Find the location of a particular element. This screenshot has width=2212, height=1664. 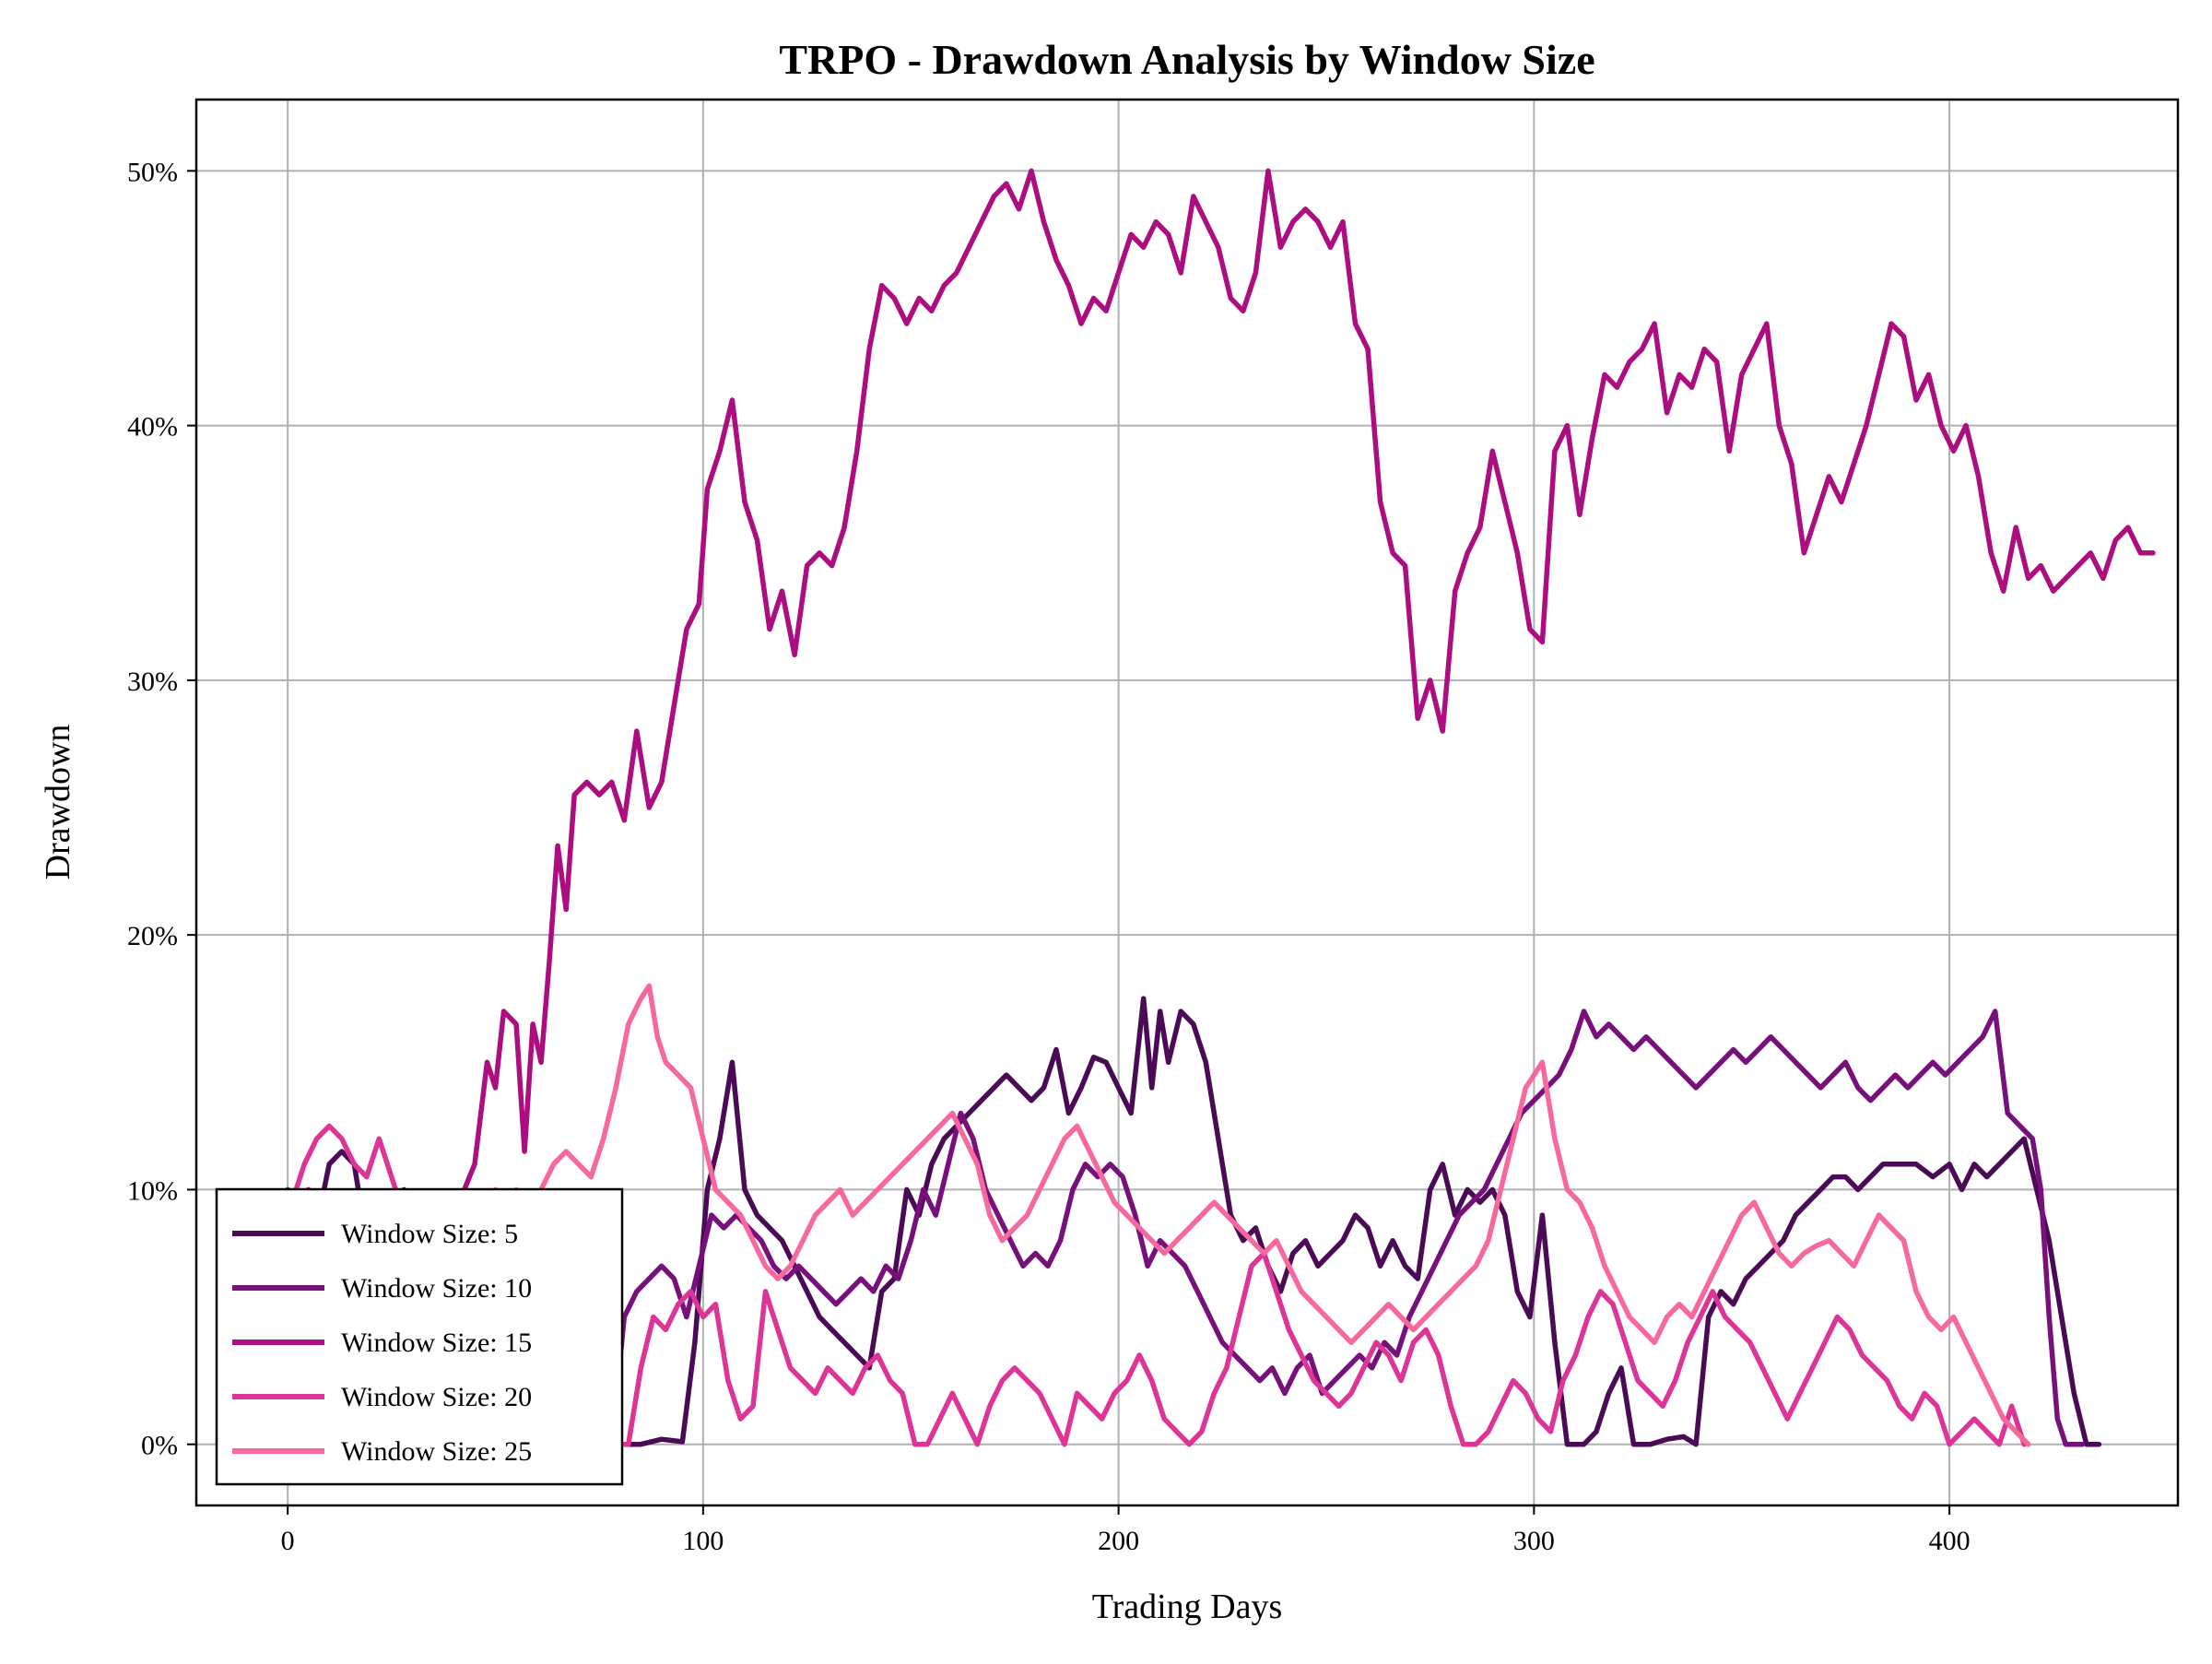

y-tick-label: 30% is located at coordinates (152, 682).